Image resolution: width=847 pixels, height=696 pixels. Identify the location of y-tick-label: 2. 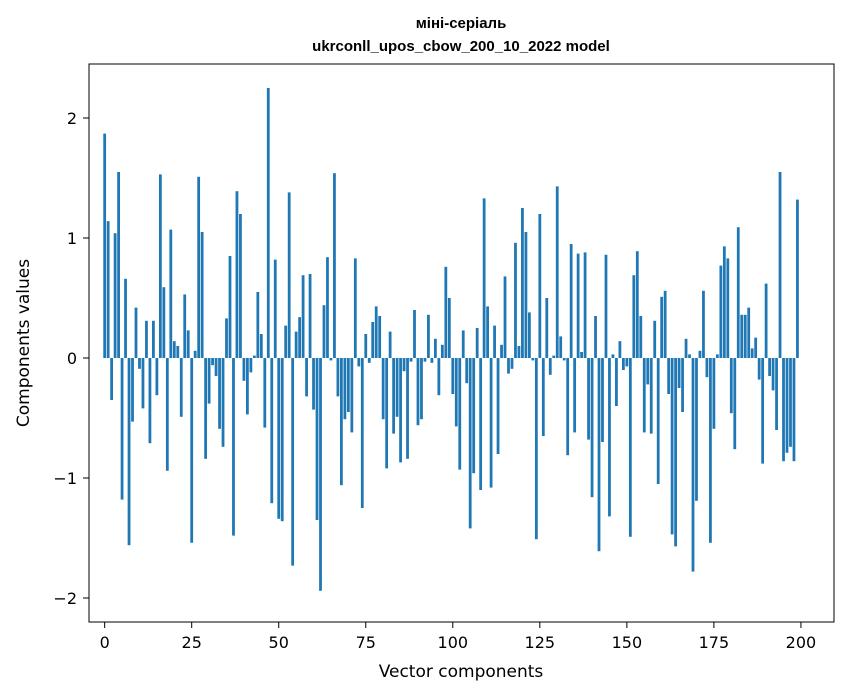
(72, 118).